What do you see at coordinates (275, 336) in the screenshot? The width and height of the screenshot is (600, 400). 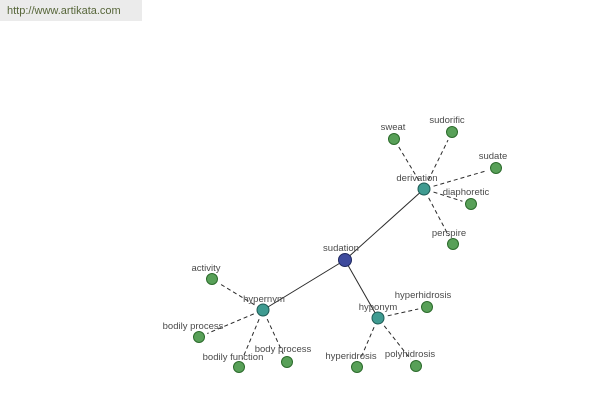 I see `edge-hypernym-body_process` at bounding box center [275, 336].